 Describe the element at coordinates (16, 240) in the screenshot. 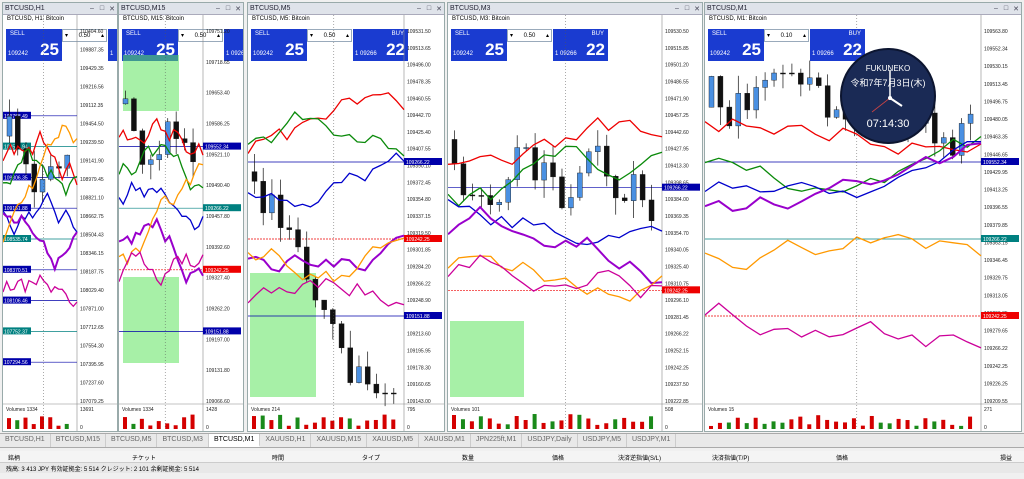

I see `level-tag-text: 108535.74` at that location.